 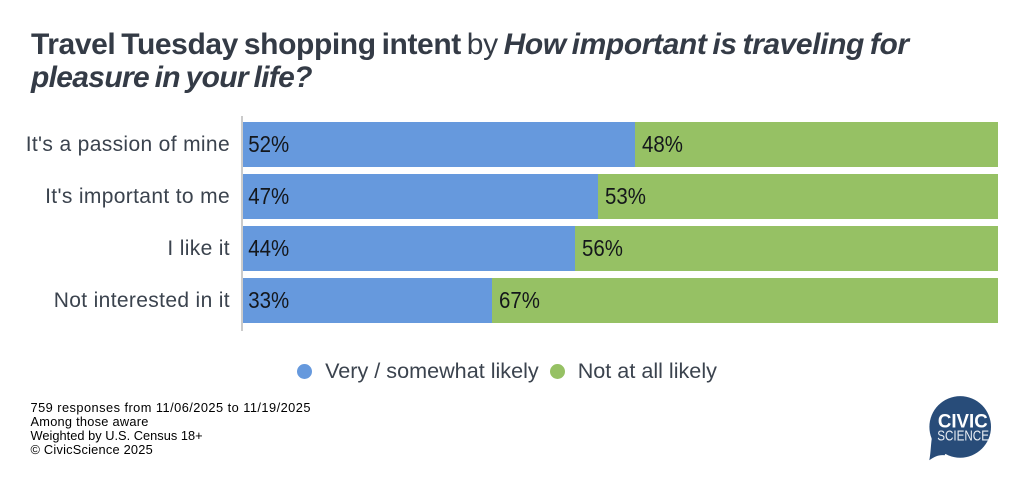 I want to click on svg-text: CIVIC, so click(x=963, y=421).